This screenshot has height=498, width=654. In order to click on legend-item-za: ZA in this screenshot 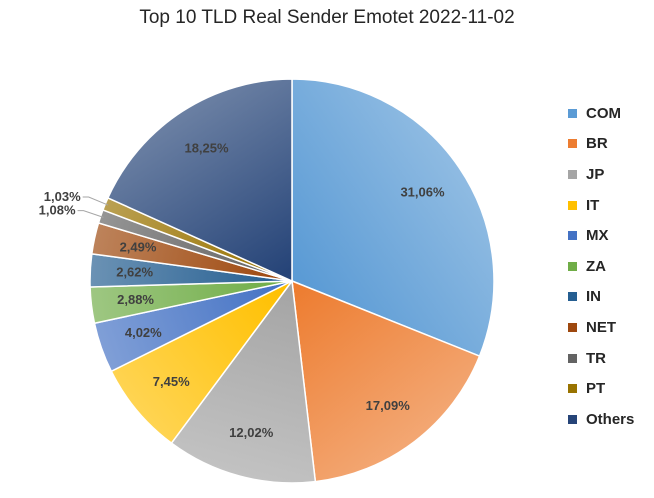, I will do `click(601, 266)`.